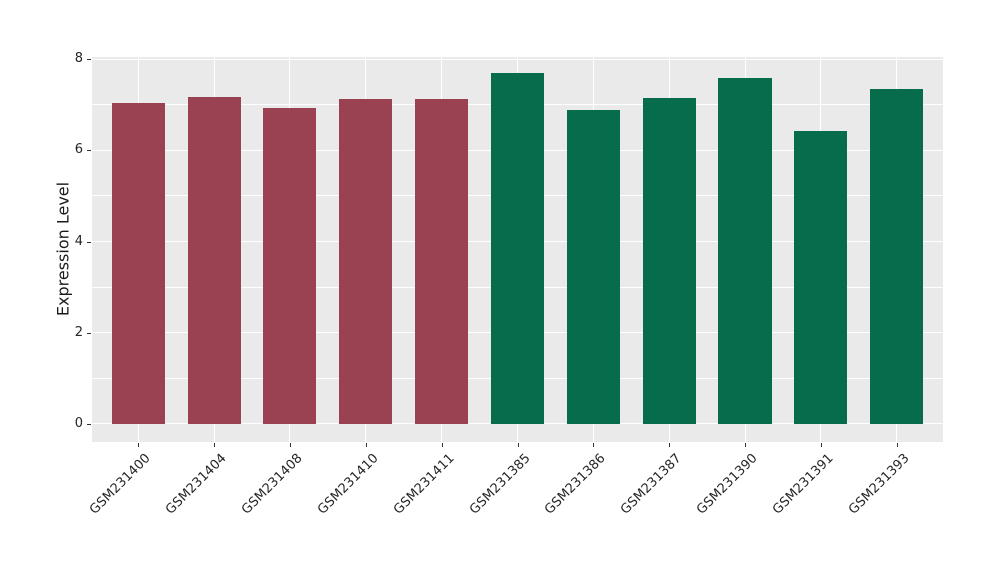 The height and width of the screenshot is (580, 1000). I want to click on x-tick-label: GSM231393, so click(879, 484).